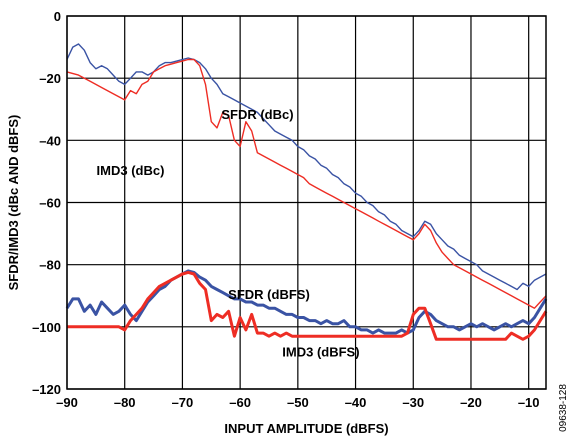 The width and height of the screenshot is (574, 444). What do you see at coordinates (13, 203) in the screenshot?
I see `y-axis-title: SFDR/IMD3 (dBc AND dBFS)` at bounding box center [13, 203].